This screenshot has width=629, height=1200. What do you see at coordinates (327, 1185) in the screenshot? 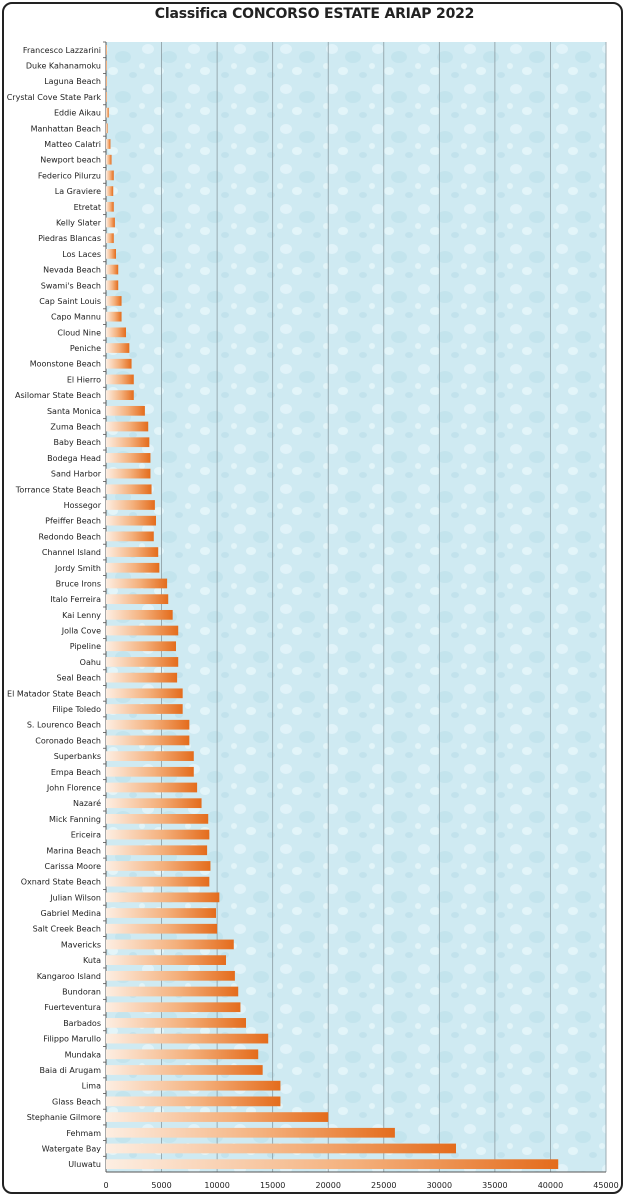
I see `x-tick-label: 20000` at bounding box center [327, 1185].